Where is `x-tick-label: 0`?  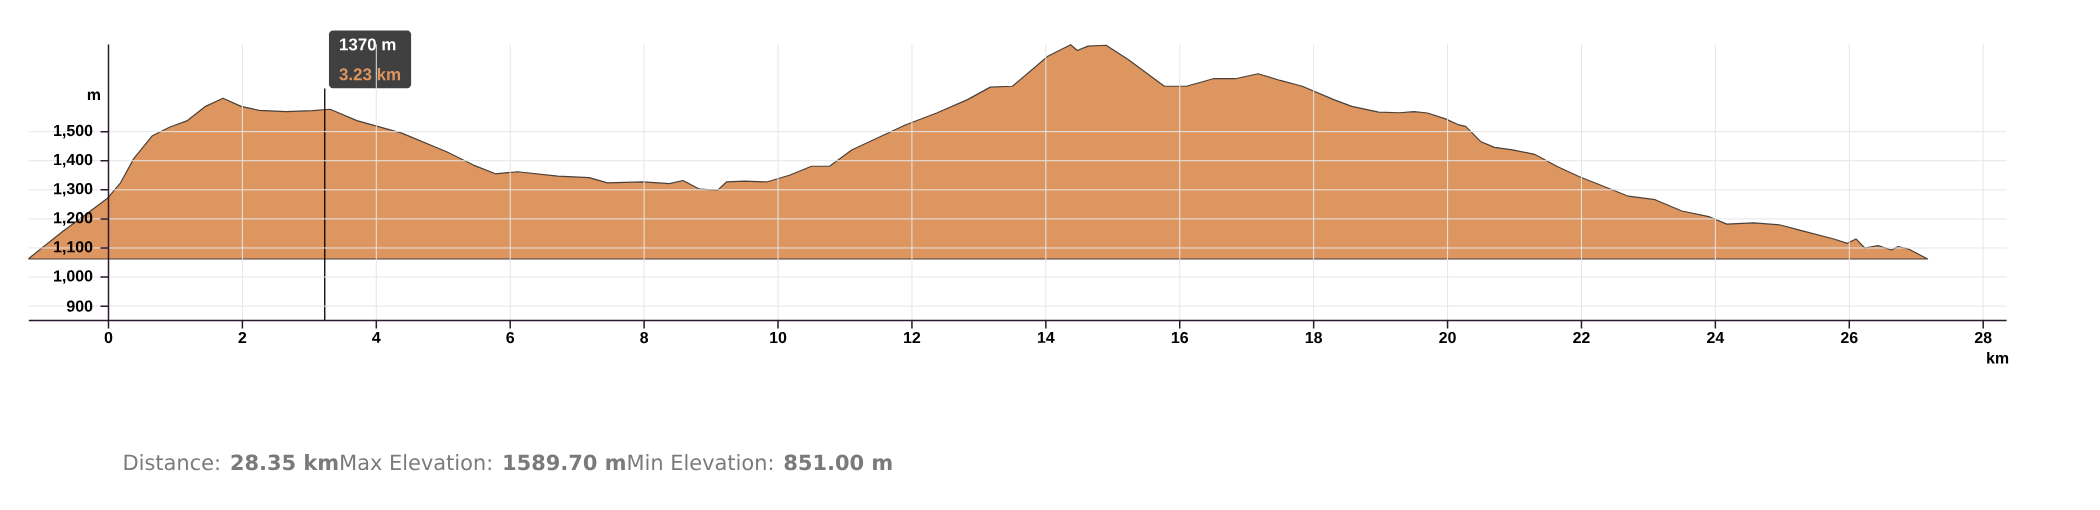
x-tick-label: 0 is located at coordinates (108, 337).